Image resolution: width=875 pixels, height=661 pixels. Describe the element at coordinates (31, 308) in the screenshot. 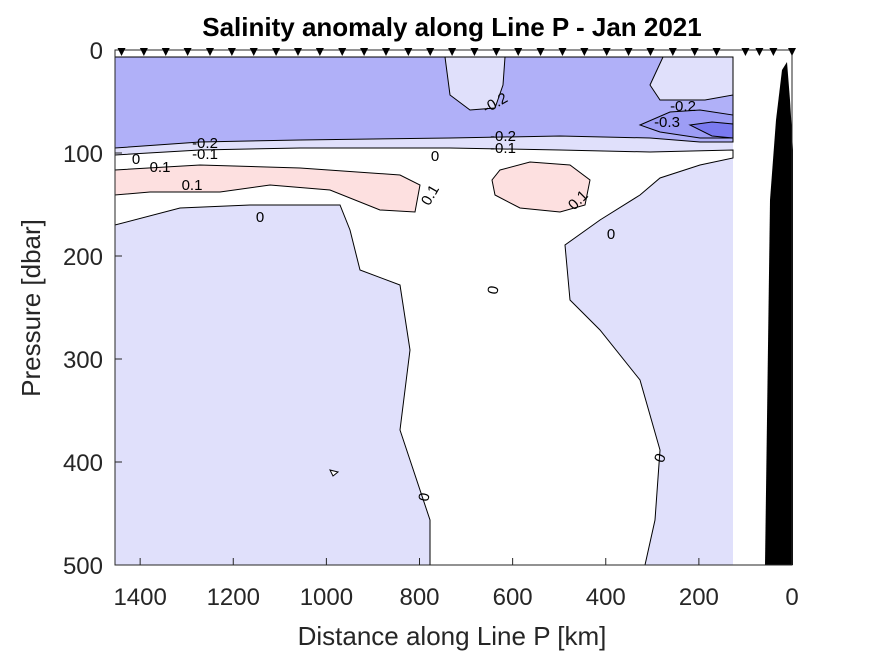

I see `y-axis-label: Pressure [dbar]` at that location.